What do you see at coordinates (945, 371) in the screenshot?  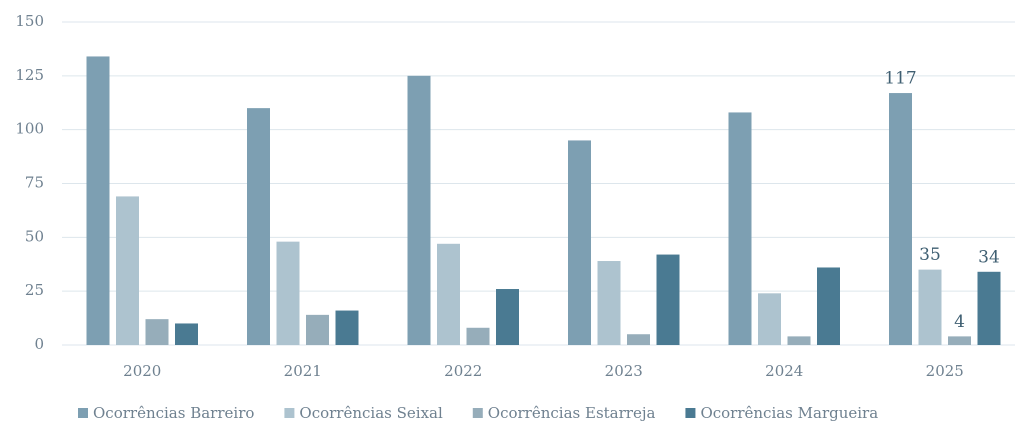 I see `x-tick-label: 2025` at bounding box center [945, 371].